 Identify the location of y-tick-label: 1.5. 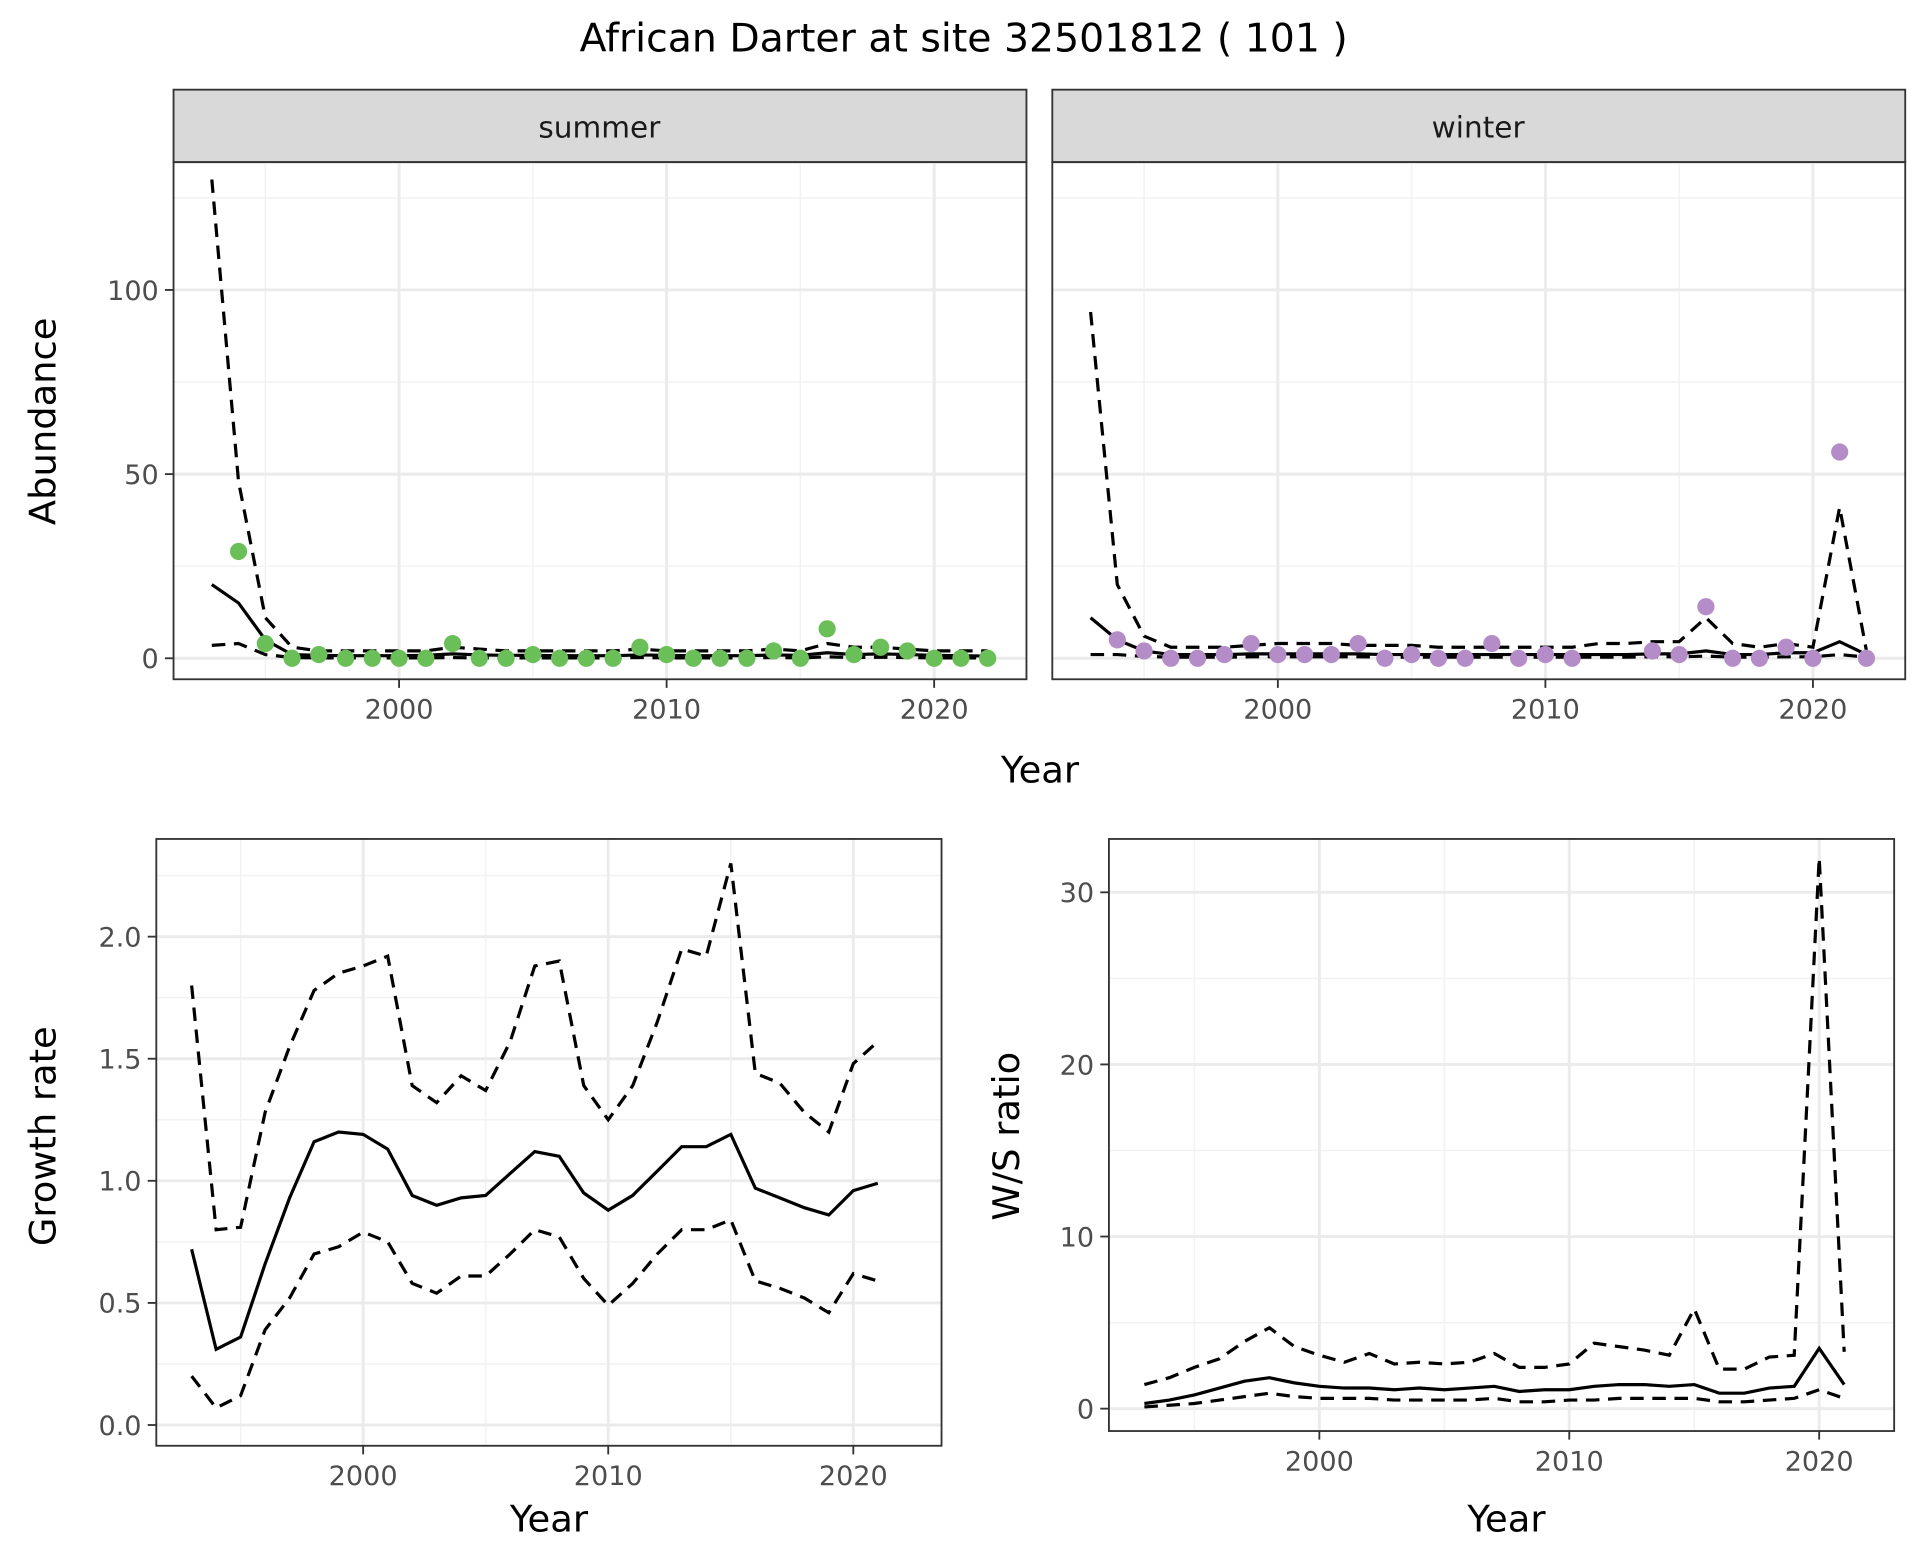
(119, 1060).